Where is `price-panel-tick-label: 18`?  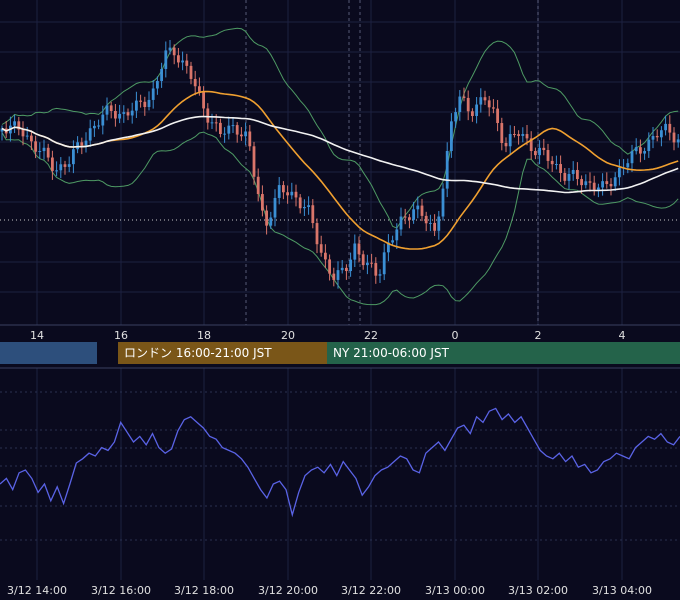 price-panel-tick-label: 18 is located at coordinates (204, 335).